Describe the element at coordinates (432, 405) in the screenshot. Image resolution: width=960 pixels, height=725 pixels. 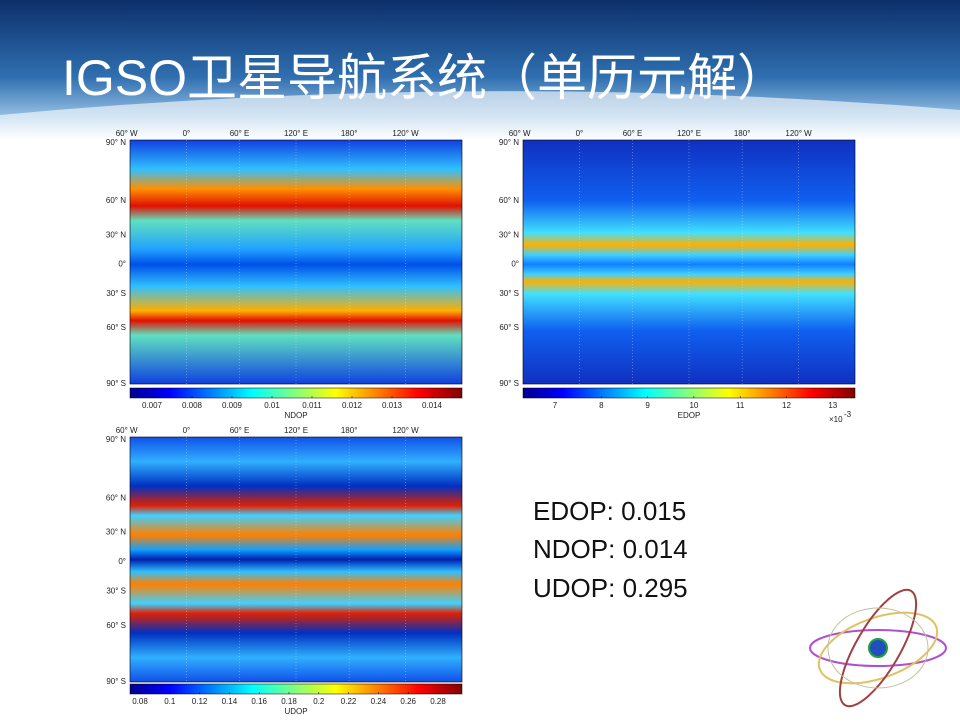
I see `colorbar-tick-label: 0.014` at that location.